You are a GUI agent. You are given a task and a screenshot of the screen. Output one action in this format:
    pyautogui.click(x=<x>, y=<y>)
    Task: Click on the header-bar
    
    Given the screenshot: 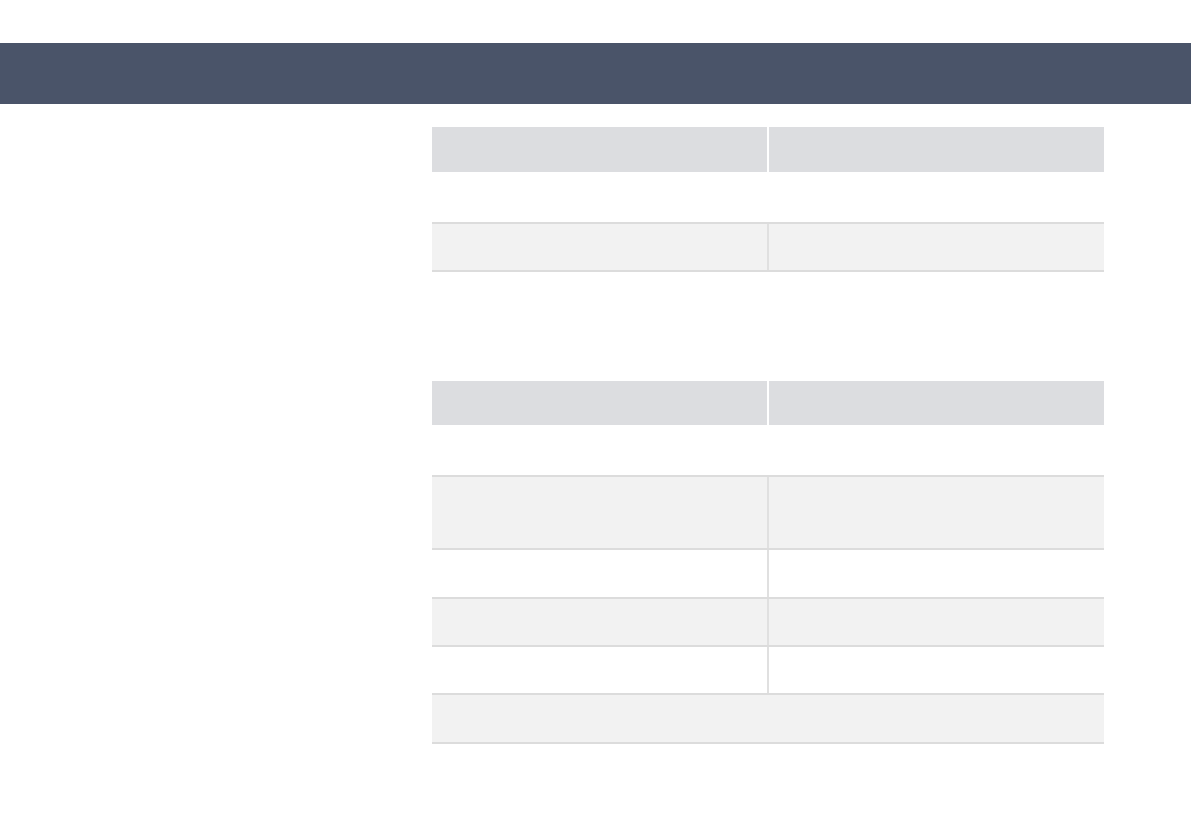 What is the action you would take?
    pyautogui.click(x=595, y=73)
    